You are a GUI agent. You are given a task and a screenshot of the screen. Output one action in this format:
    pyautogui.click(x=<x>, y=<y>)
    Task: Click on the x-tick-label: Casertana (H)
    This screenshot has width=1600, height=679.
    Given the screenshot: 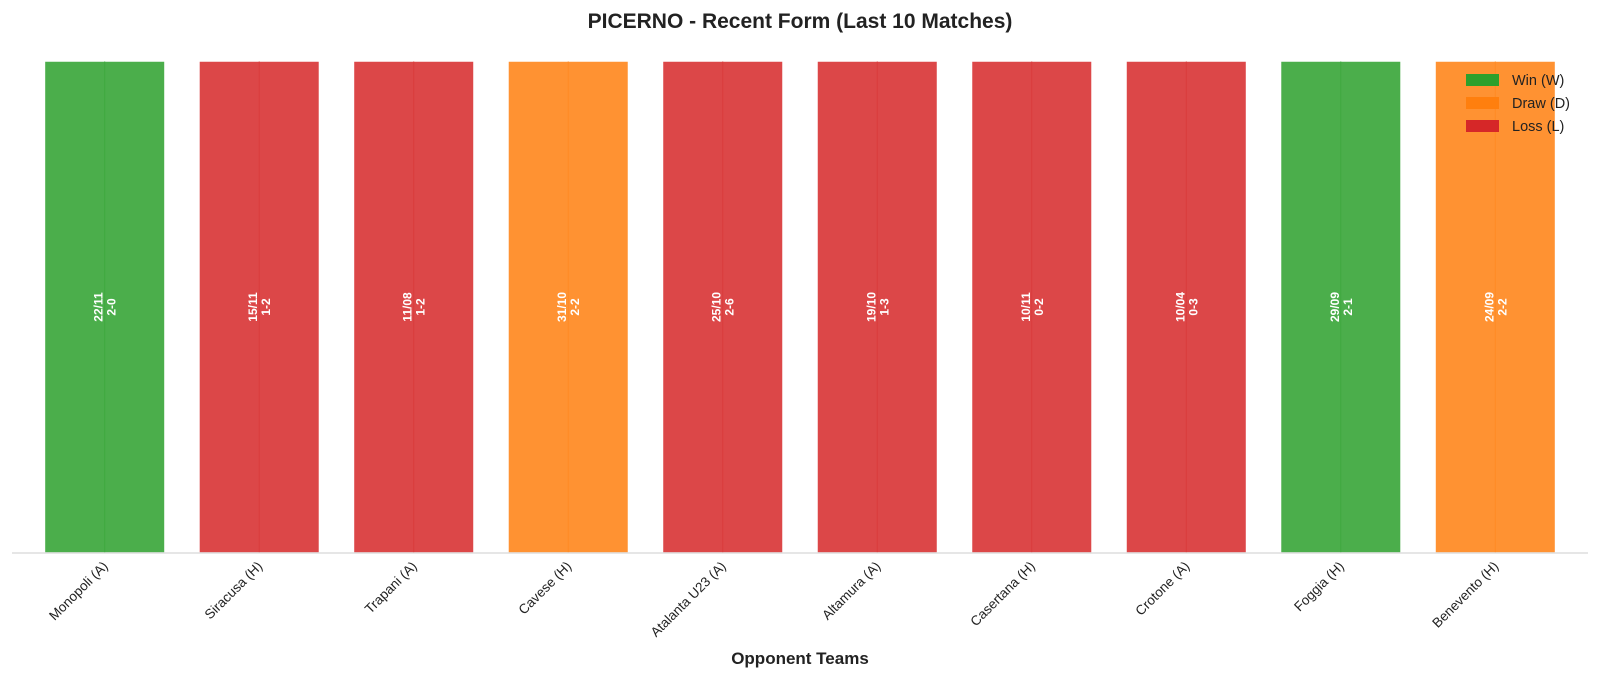 What is the action you would take?
    pyautogui.click(x=1002, y=594)
    